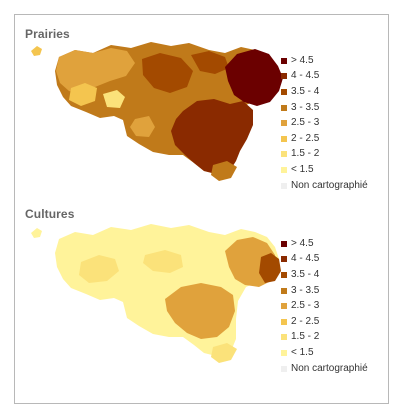 The width and height of the screenshot is (405, 420). I want to click on prairies-map-west-light, so click(95, 71).